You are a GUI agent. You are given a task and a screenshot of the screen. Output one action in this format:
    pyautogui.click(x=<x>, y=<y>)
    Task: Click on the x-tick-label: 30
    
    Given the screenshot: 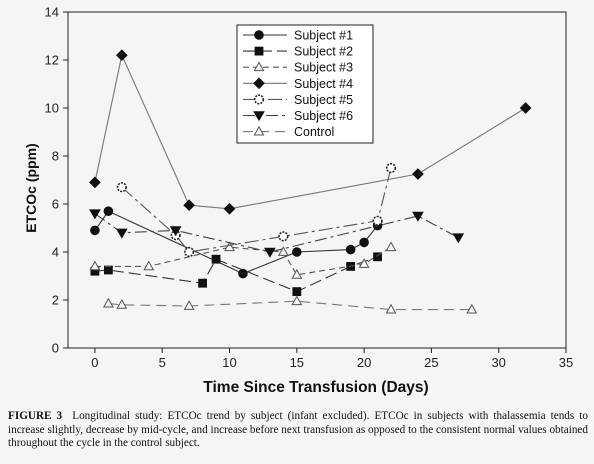 What is the action you would take?
    pyautogui.click(x=498, y=362)
    